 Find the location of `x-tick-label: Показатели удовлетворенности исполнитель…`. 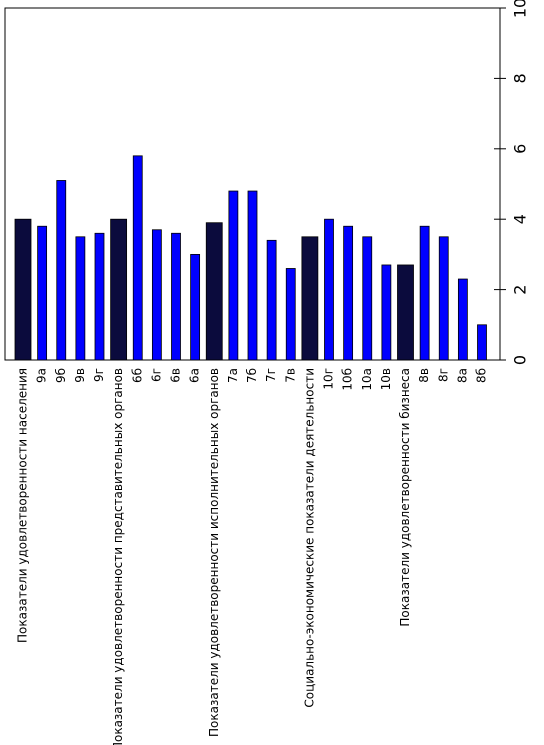

x-tick-label: Показатели удовлетворенности исполнитель… is located at coordinates (214, 552).